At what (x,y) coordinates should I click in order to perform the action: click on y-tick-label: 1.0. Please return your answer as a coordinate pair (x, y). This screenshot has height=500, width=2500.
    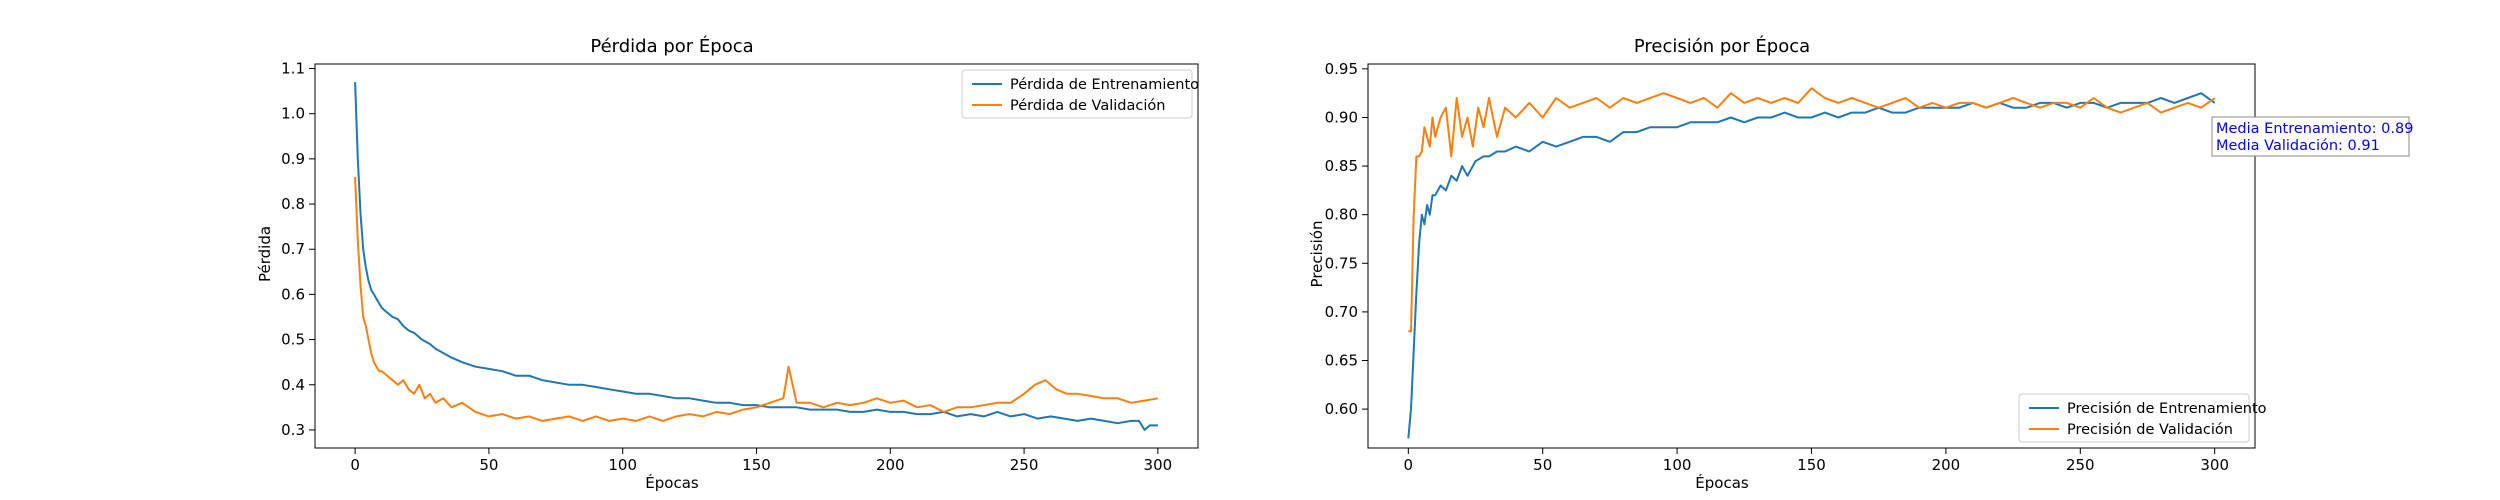
    Looking at the image, I should click on (293, 114).